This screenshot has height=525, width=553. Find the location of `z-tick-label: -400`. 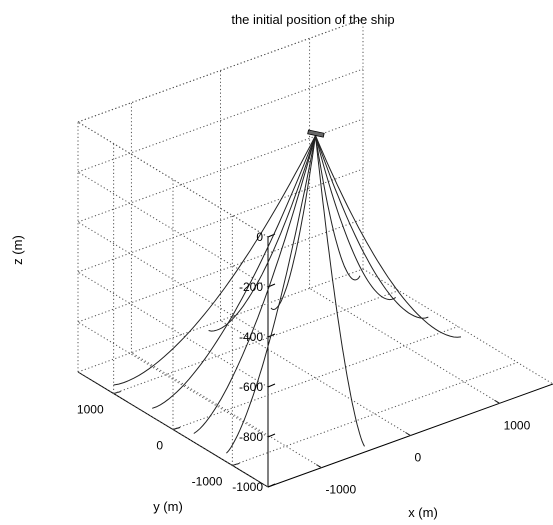

z-tick-label: -400 is located at coordinates (251, 337).